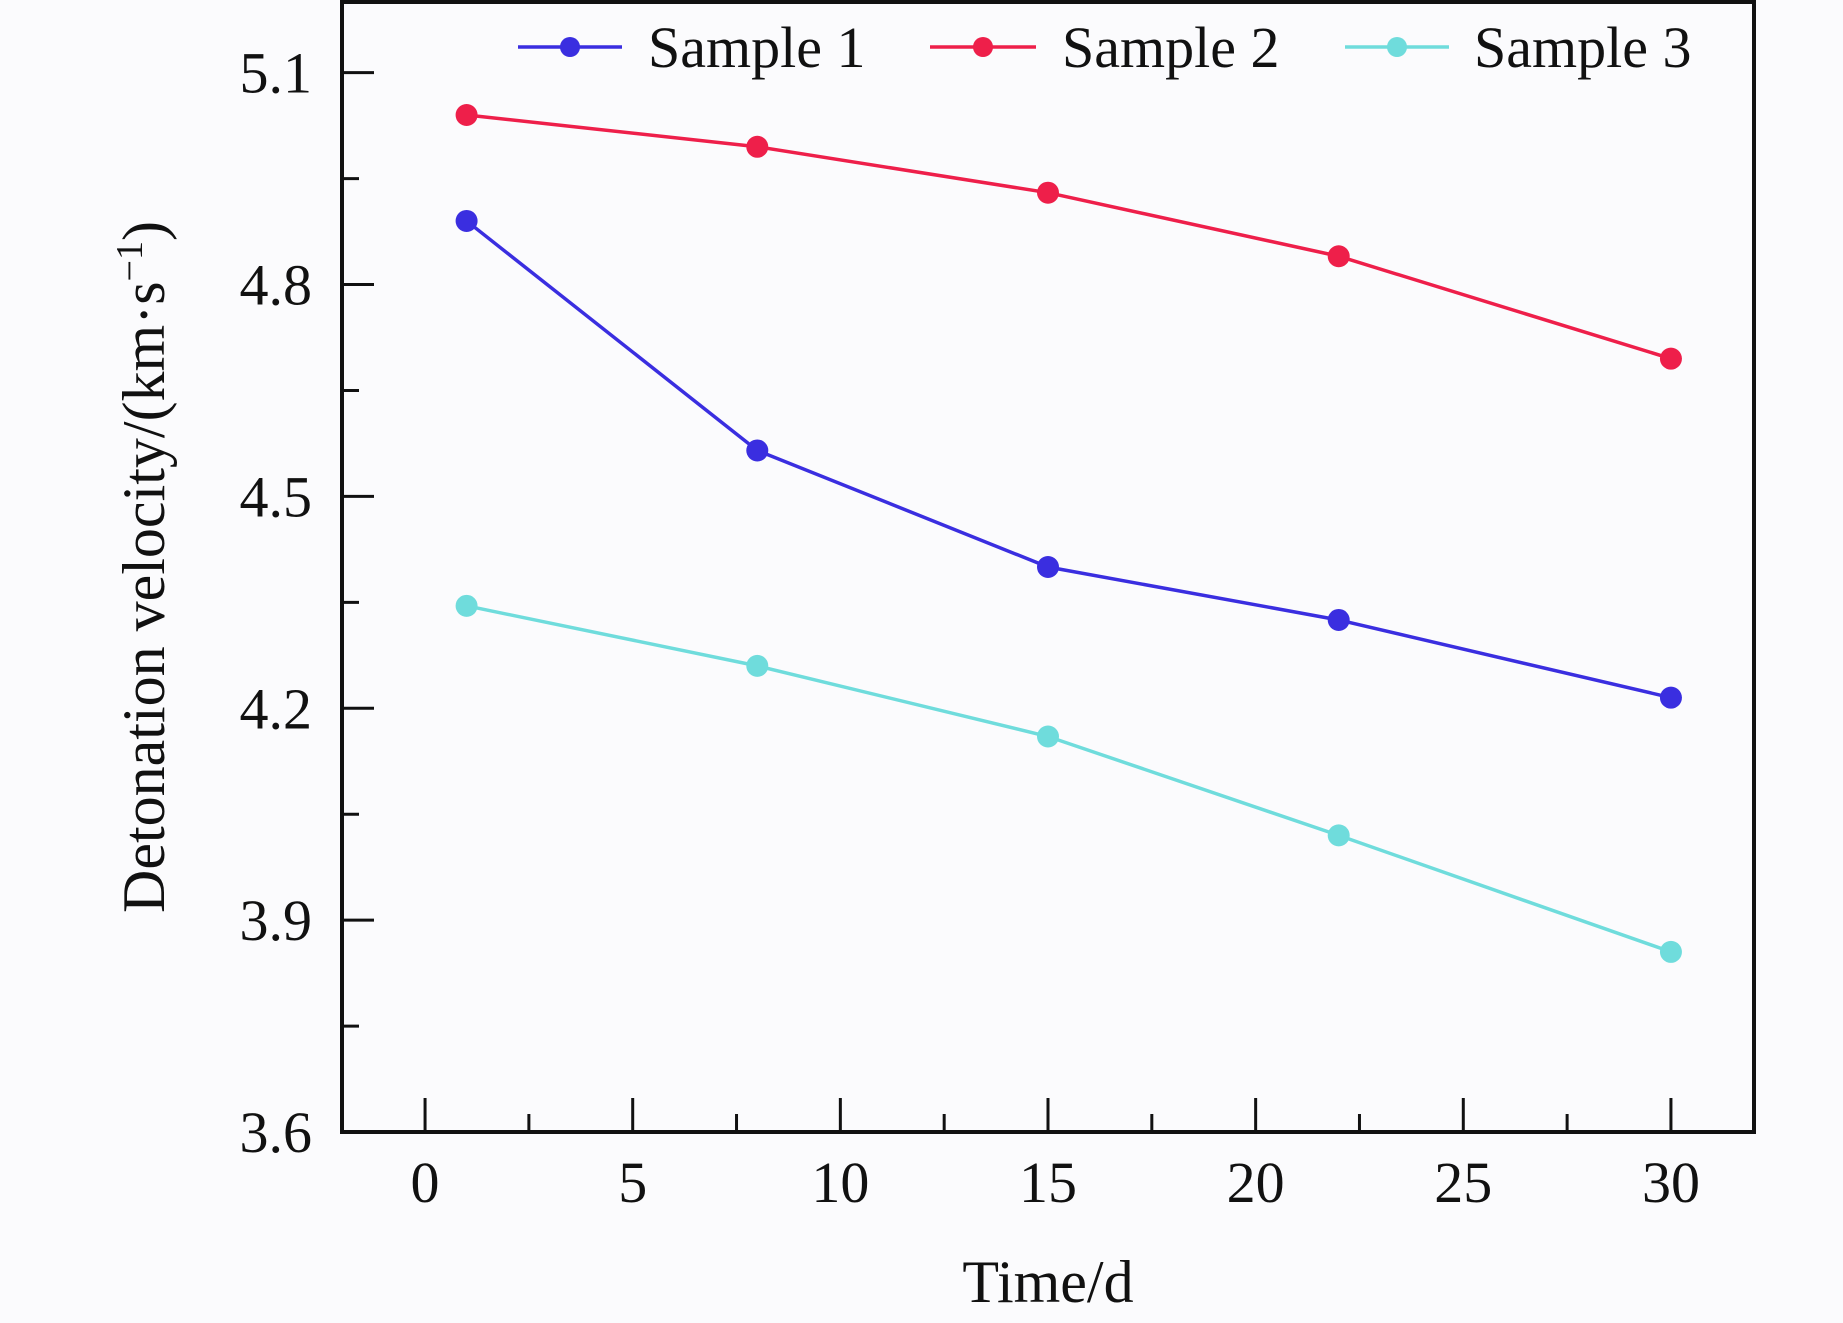  I want to click on x-tick-label: 10, so click(840, 1182).